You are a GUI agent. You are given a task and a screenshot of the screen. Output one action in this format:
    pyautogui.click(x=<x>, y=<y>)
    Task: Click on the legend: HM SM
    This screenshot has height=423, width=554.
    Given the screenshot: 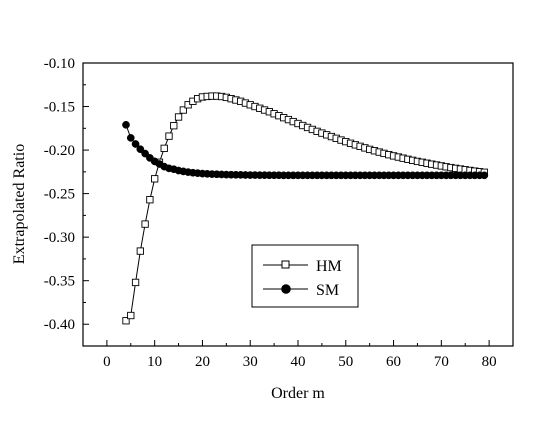 What is the action you would take?
    pyautogui.click(x=305, y=276)
    